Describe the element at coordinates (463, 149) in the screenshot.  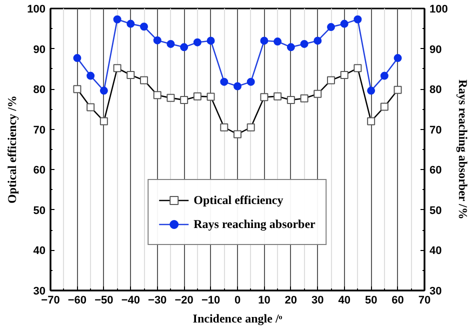
I see `y2-axis-title: Rays reaching absorber /%` at that location.